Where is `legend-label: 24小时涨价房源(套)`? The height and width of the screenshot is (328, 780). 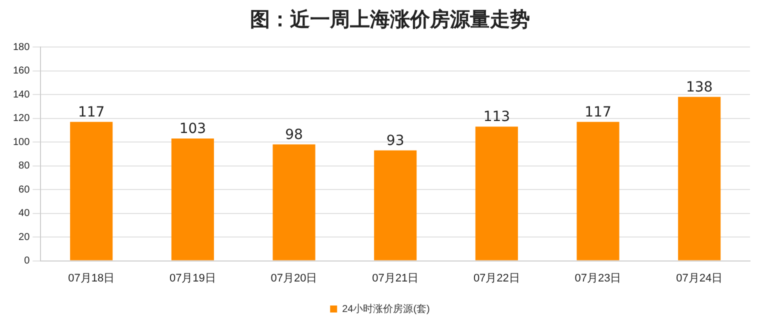
legend-label: 24小时涨价房源(套) is located at coordinates (386, 308).